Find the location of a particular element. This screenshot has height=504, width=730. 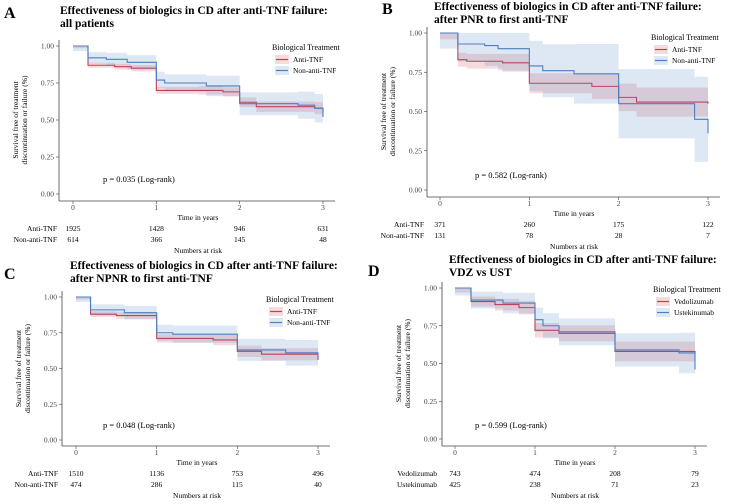

risk-row-label: Ustekinumab is located at coordinates (417, 484).